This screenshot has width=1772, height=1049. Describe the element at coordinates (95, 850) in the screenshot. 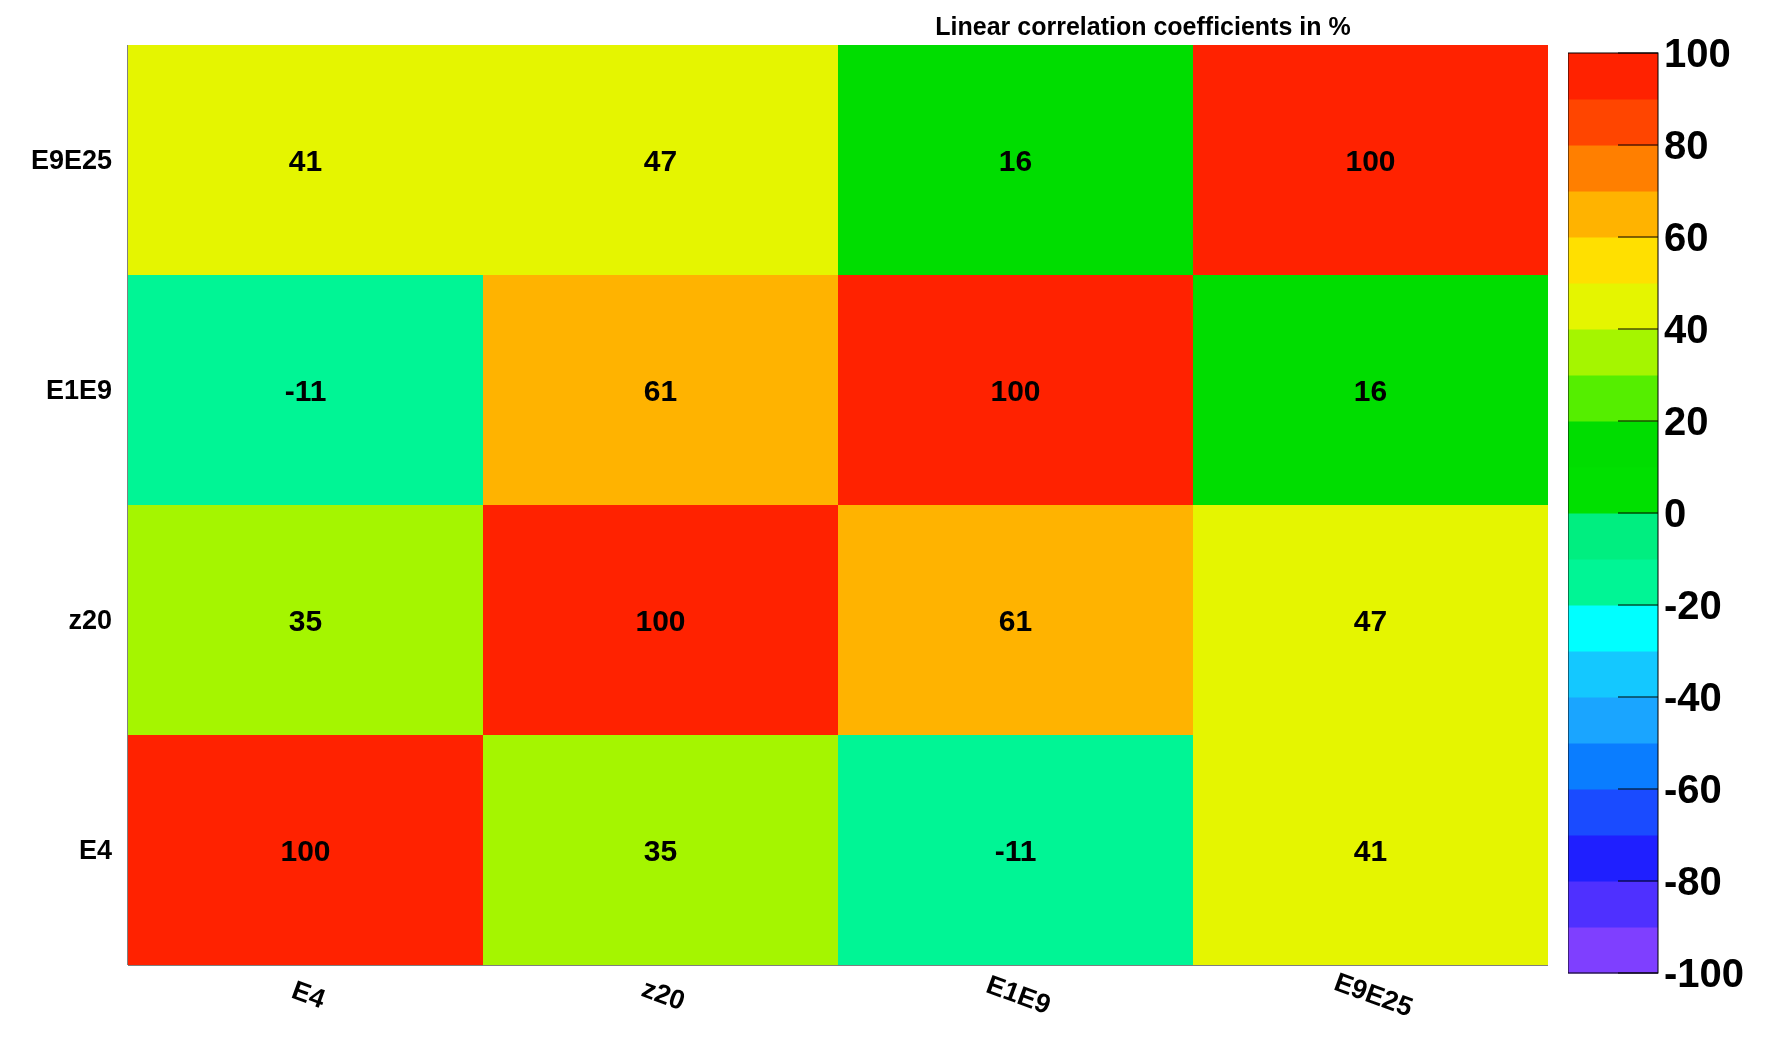

I see `y-tick-label: E4` at that location.